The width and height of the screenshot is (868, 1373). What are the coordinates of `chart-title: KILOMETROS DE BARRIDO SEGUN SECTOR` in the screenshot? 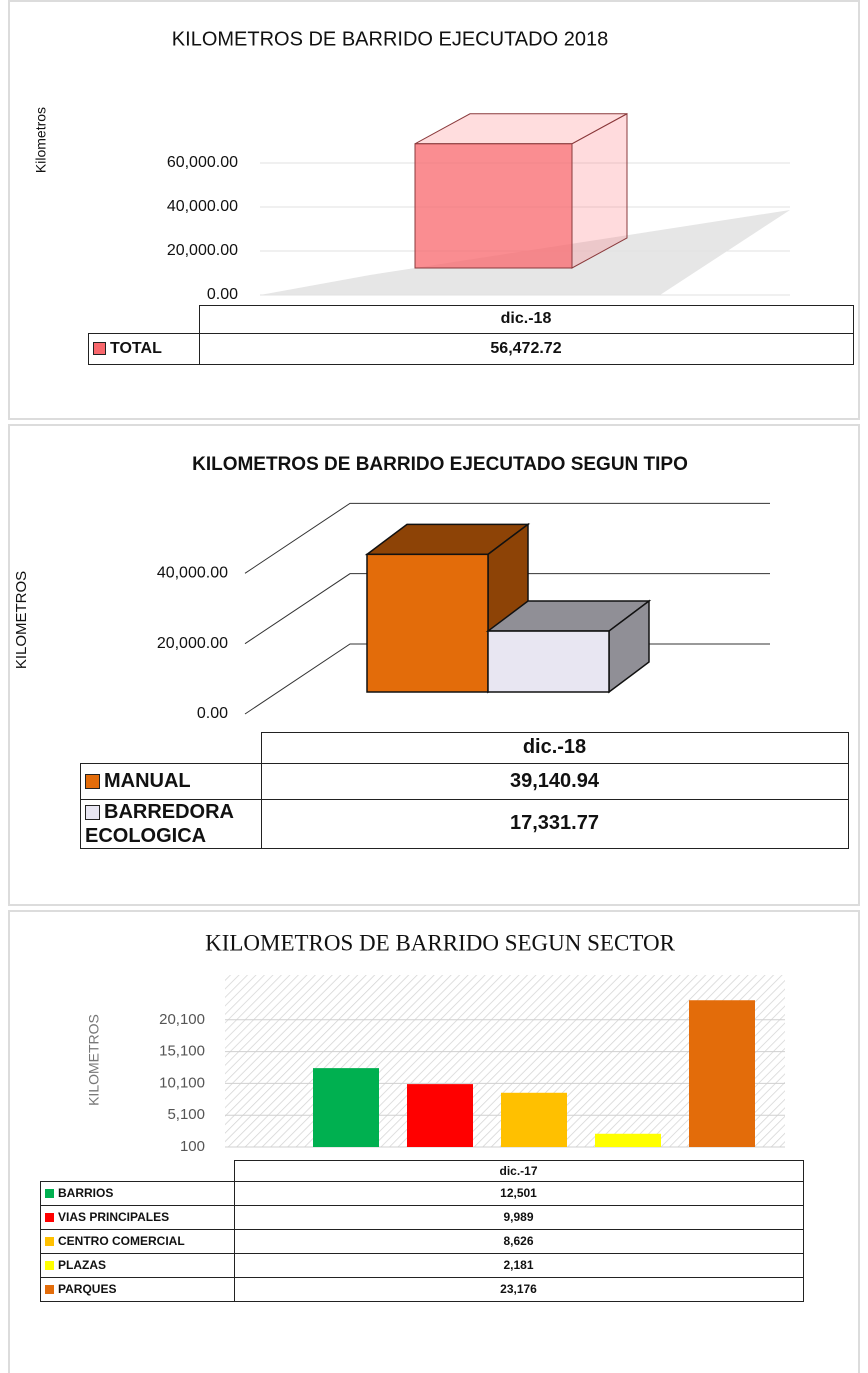 It's located at (440, 942).